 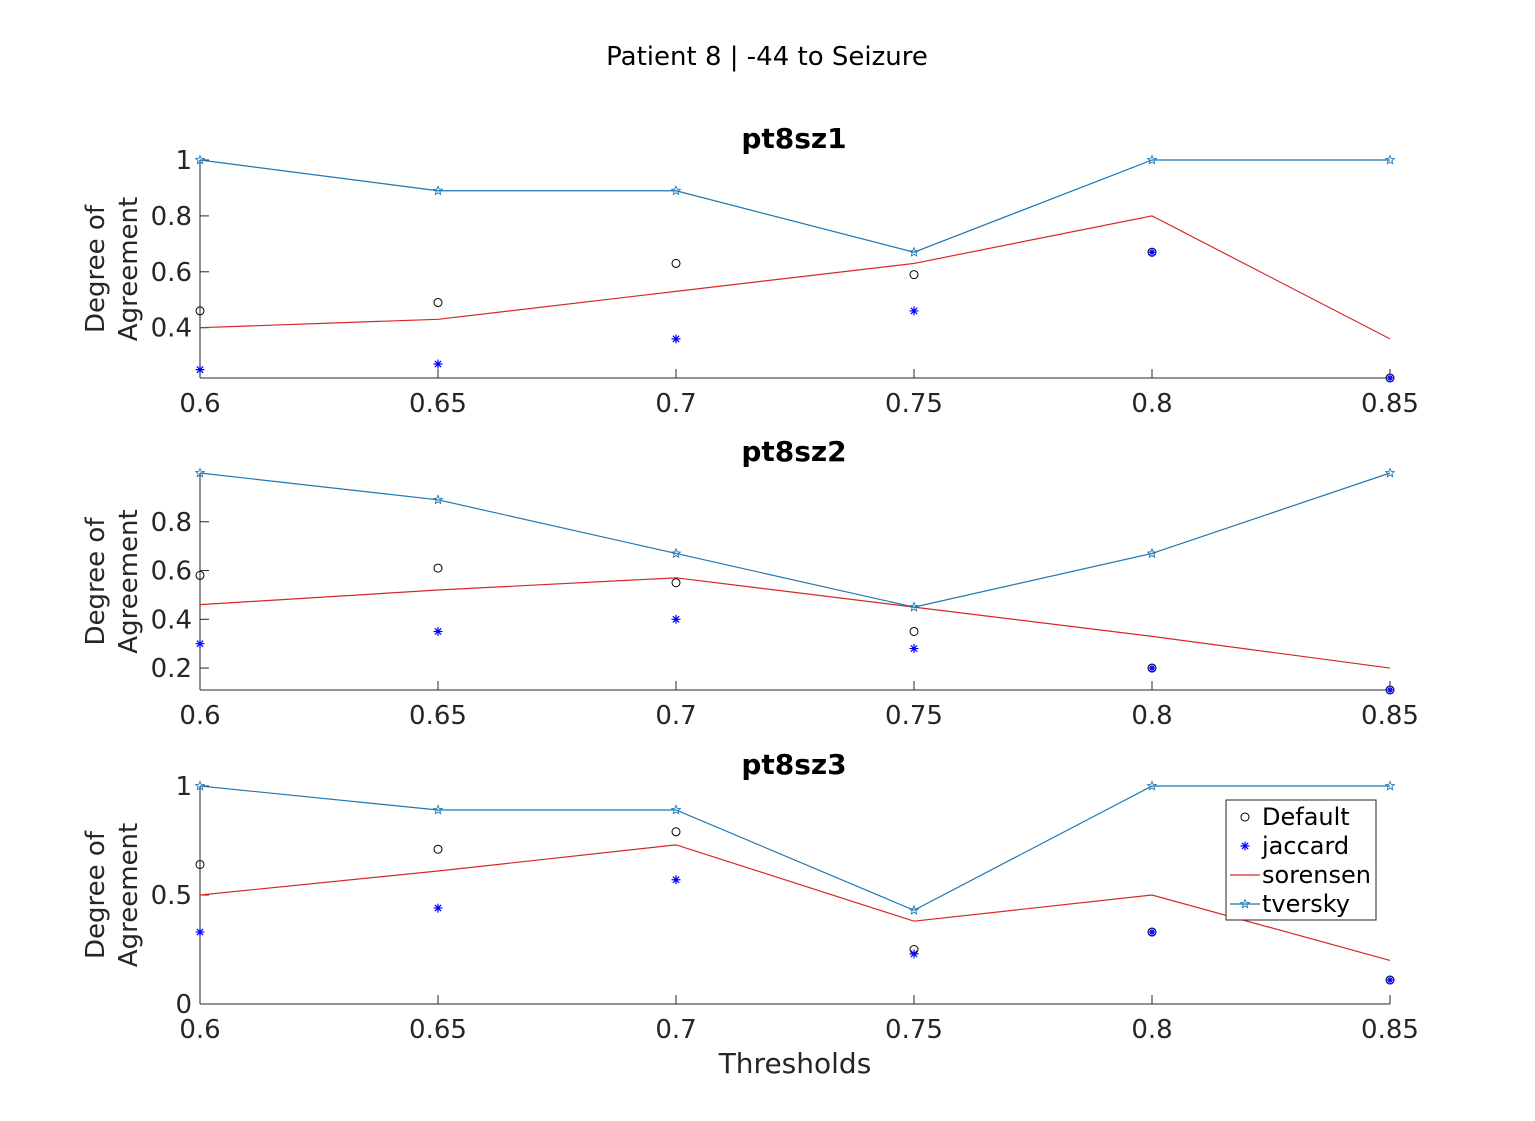 I want to click on panel-pt8sz1-xtick-label: 0.6, so click(x=199, y=404).